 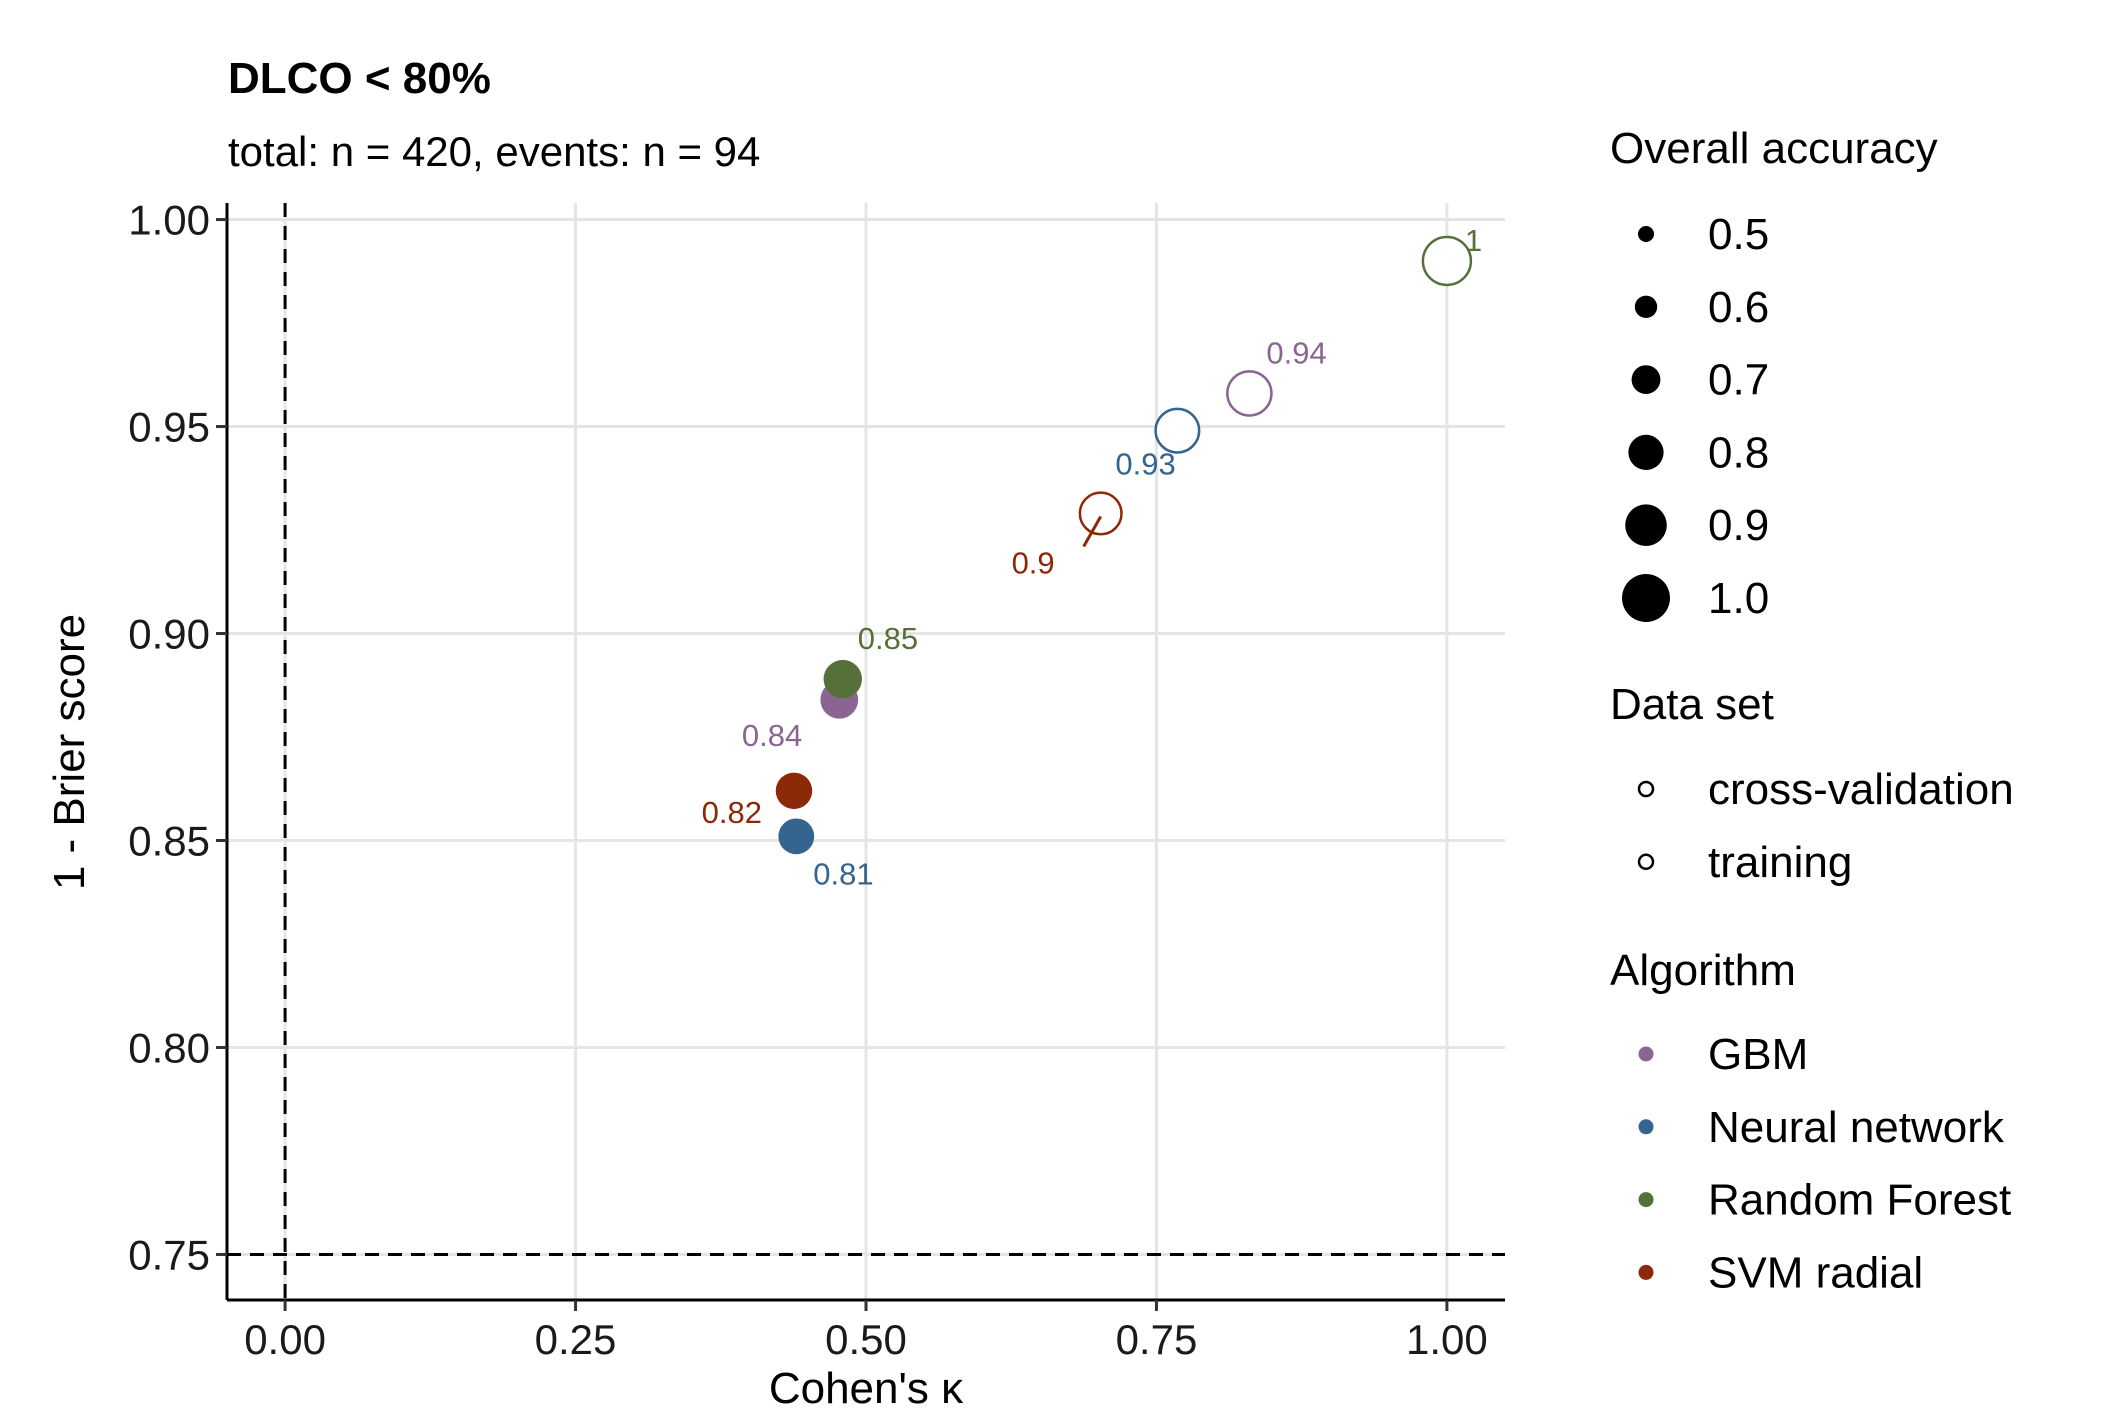 I want to click on legend-shape-title: Data set, so click(x=1692, y=704).